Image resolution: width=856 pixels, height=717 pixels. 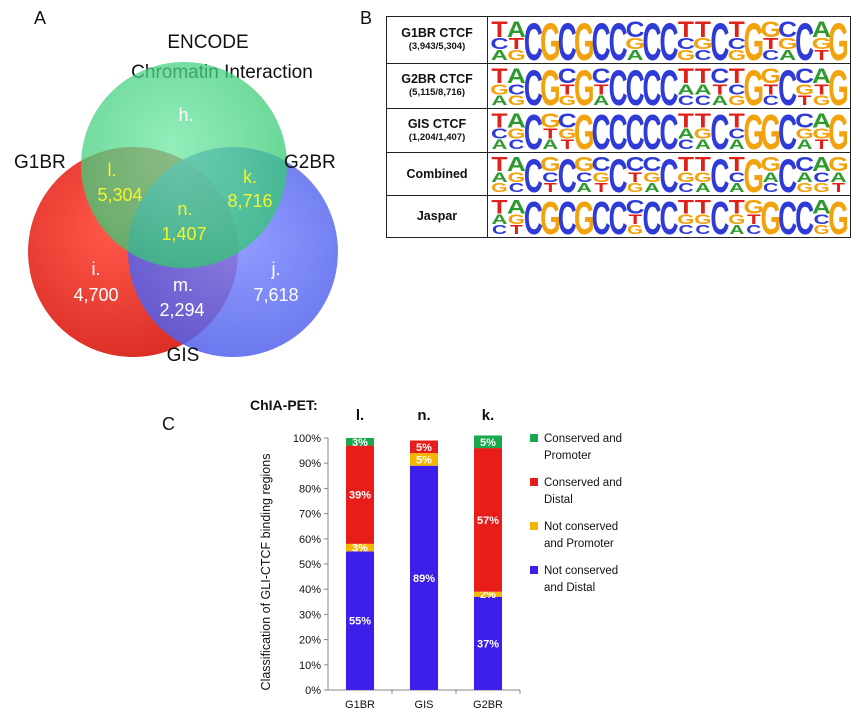 I want to click on motif-name: G2BR CTCF, so click(x=437, y=79).